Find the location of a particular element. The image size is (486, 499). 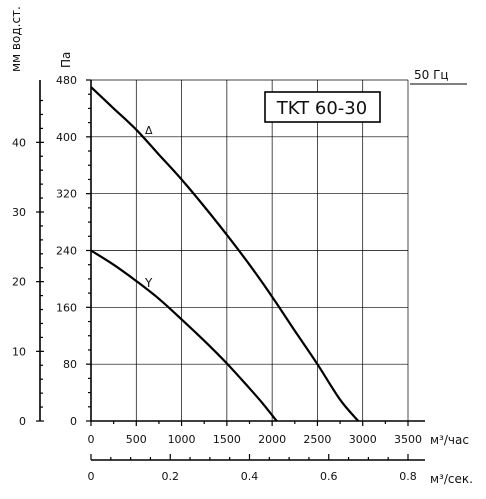

y-tick-label-0: 0 is located at coordinates (73, 421).